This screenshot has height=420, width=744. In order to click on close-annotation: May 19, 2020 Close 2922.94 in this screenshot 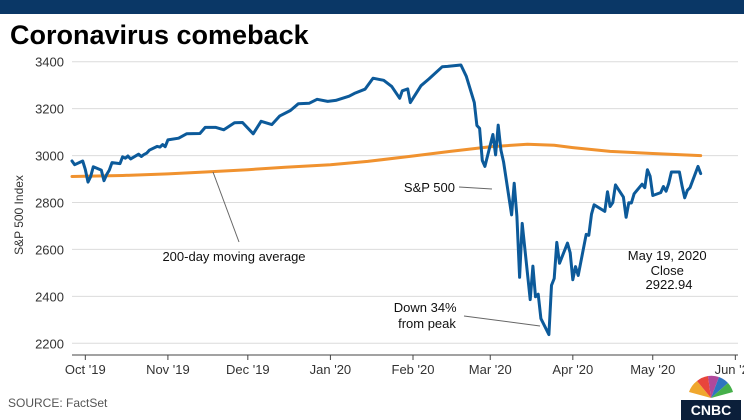, I will do `click(669, 270)`.